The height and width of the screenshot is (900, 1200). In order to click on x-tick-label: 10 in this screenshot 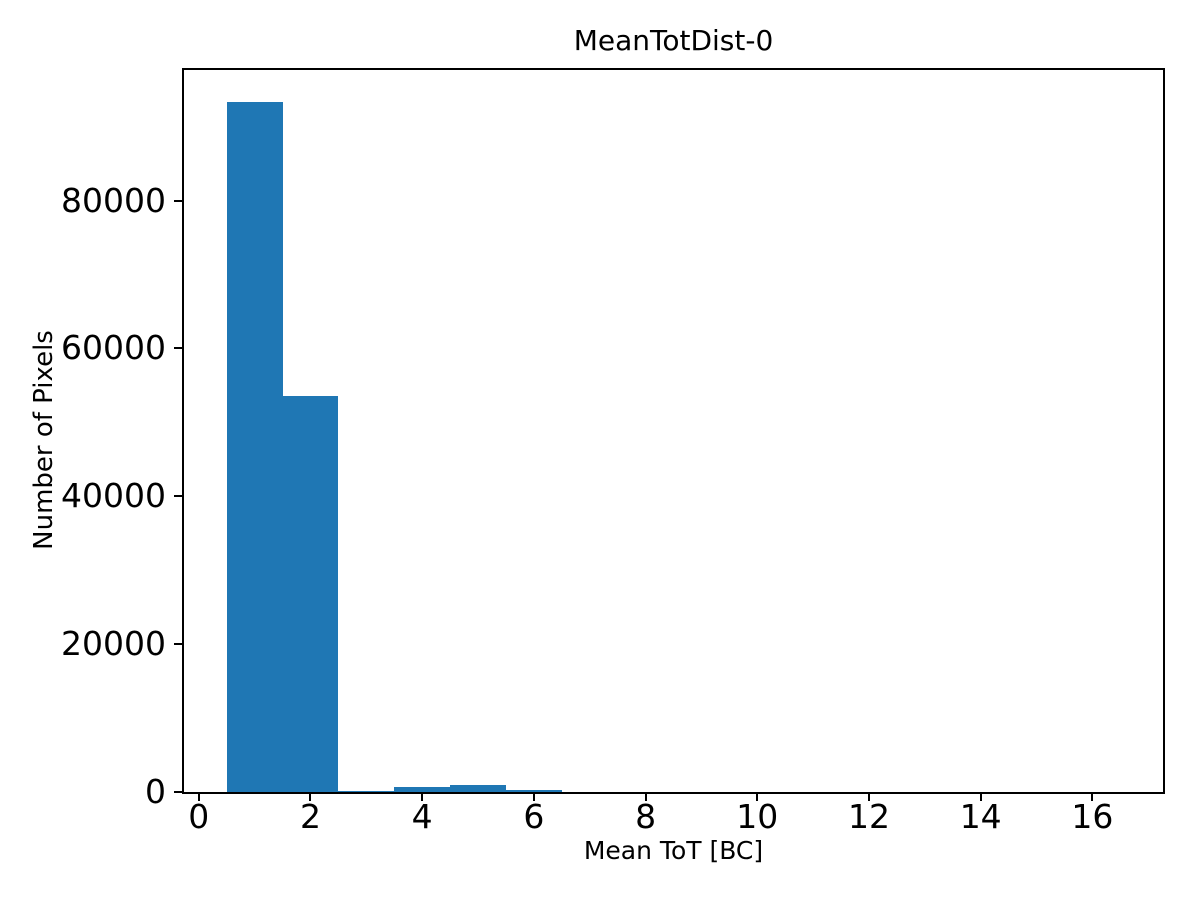, I will do `click(757, 816)`.